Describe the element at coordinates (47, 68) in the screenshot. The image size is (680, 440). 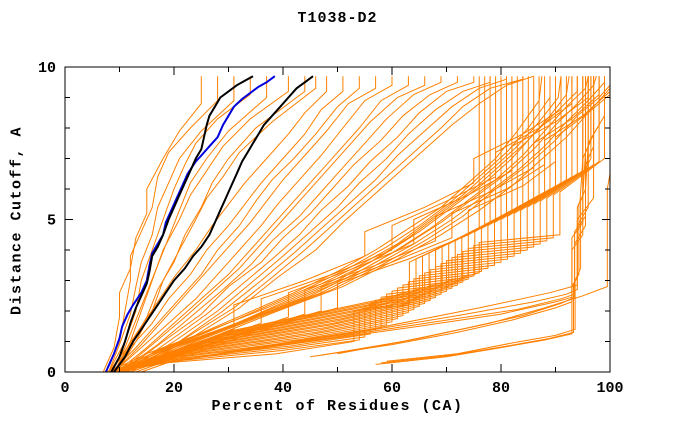
I see `y-tick-label: 10` at that location.